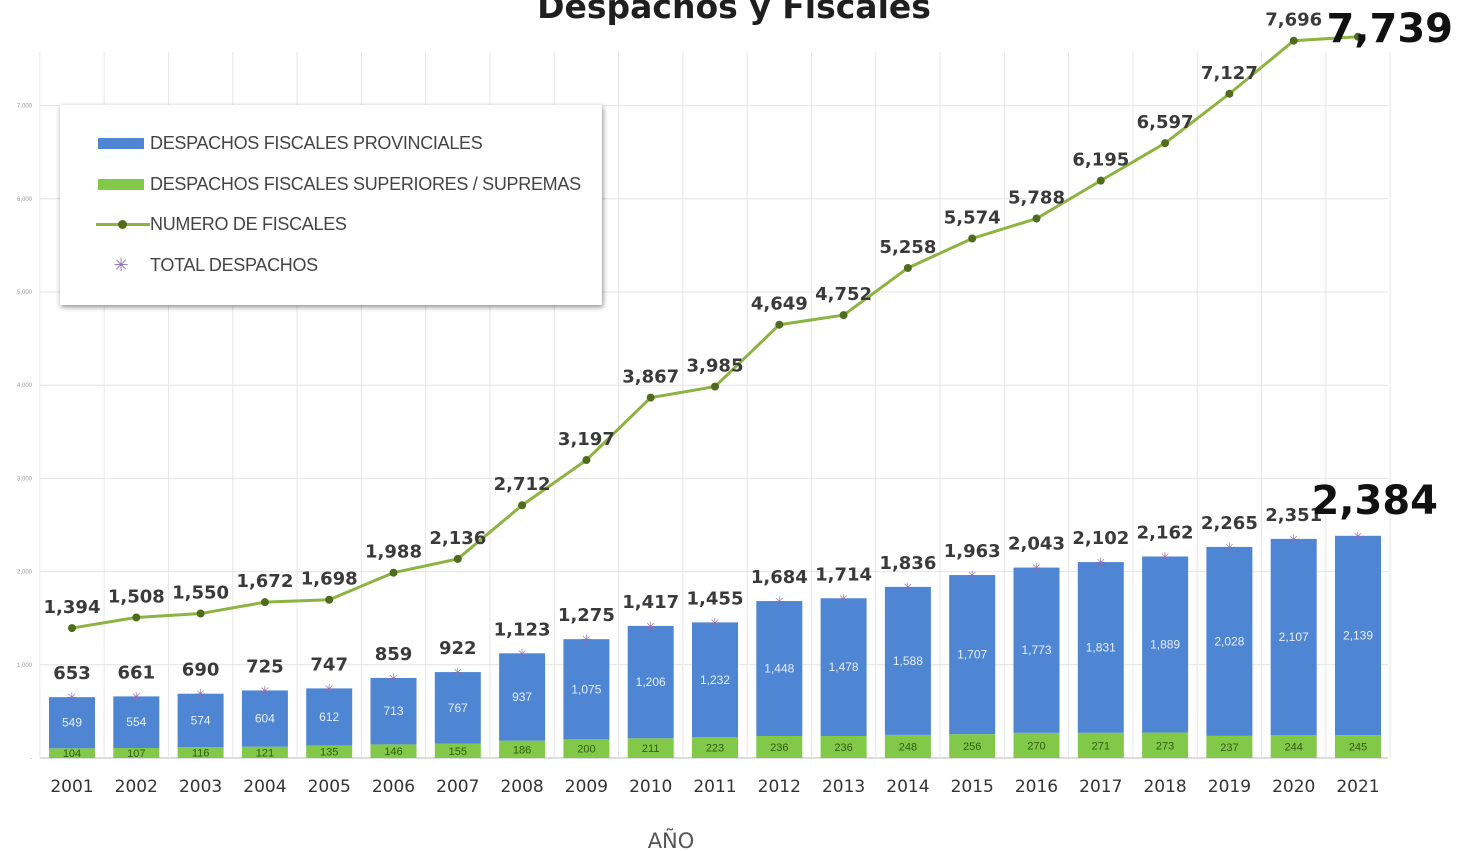  Describe the element at coordinates (264, 787) in the screenshot. I see `x-tick-label: 2004` at that location.